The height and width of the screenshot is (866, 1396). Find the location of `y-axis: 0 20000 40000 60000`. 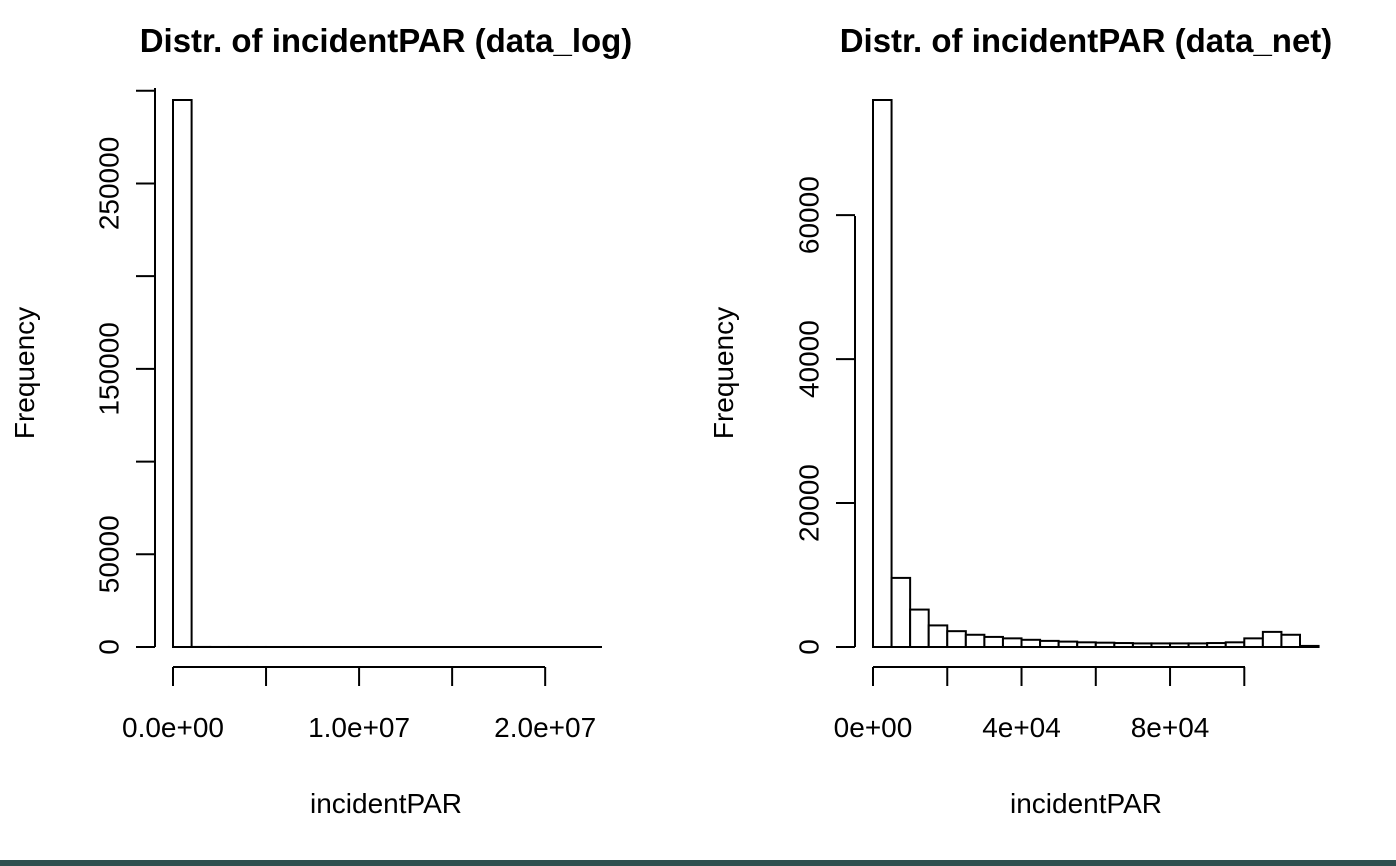

y-axis: 0 20000 40000 60000 is located at coordinates (825, 415).